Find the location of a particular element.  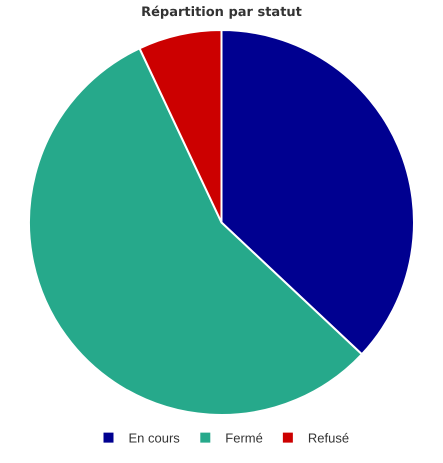

legend-label: En cours is located at coordinates (154, 438).